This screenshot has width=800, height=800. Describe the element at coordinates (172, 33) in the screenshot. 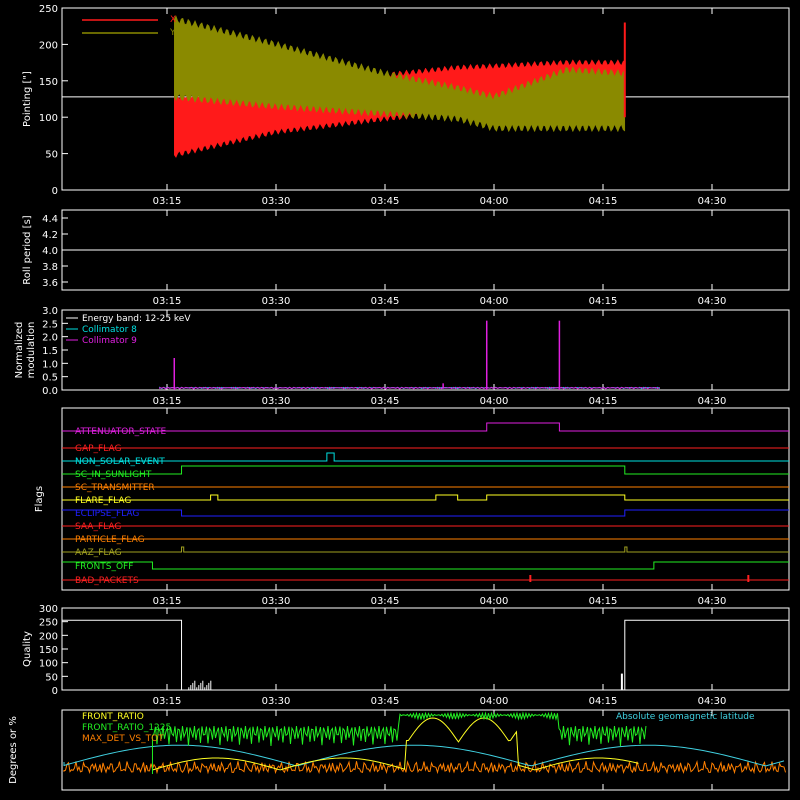

I see `pointing-legend-y: Y` at that location.